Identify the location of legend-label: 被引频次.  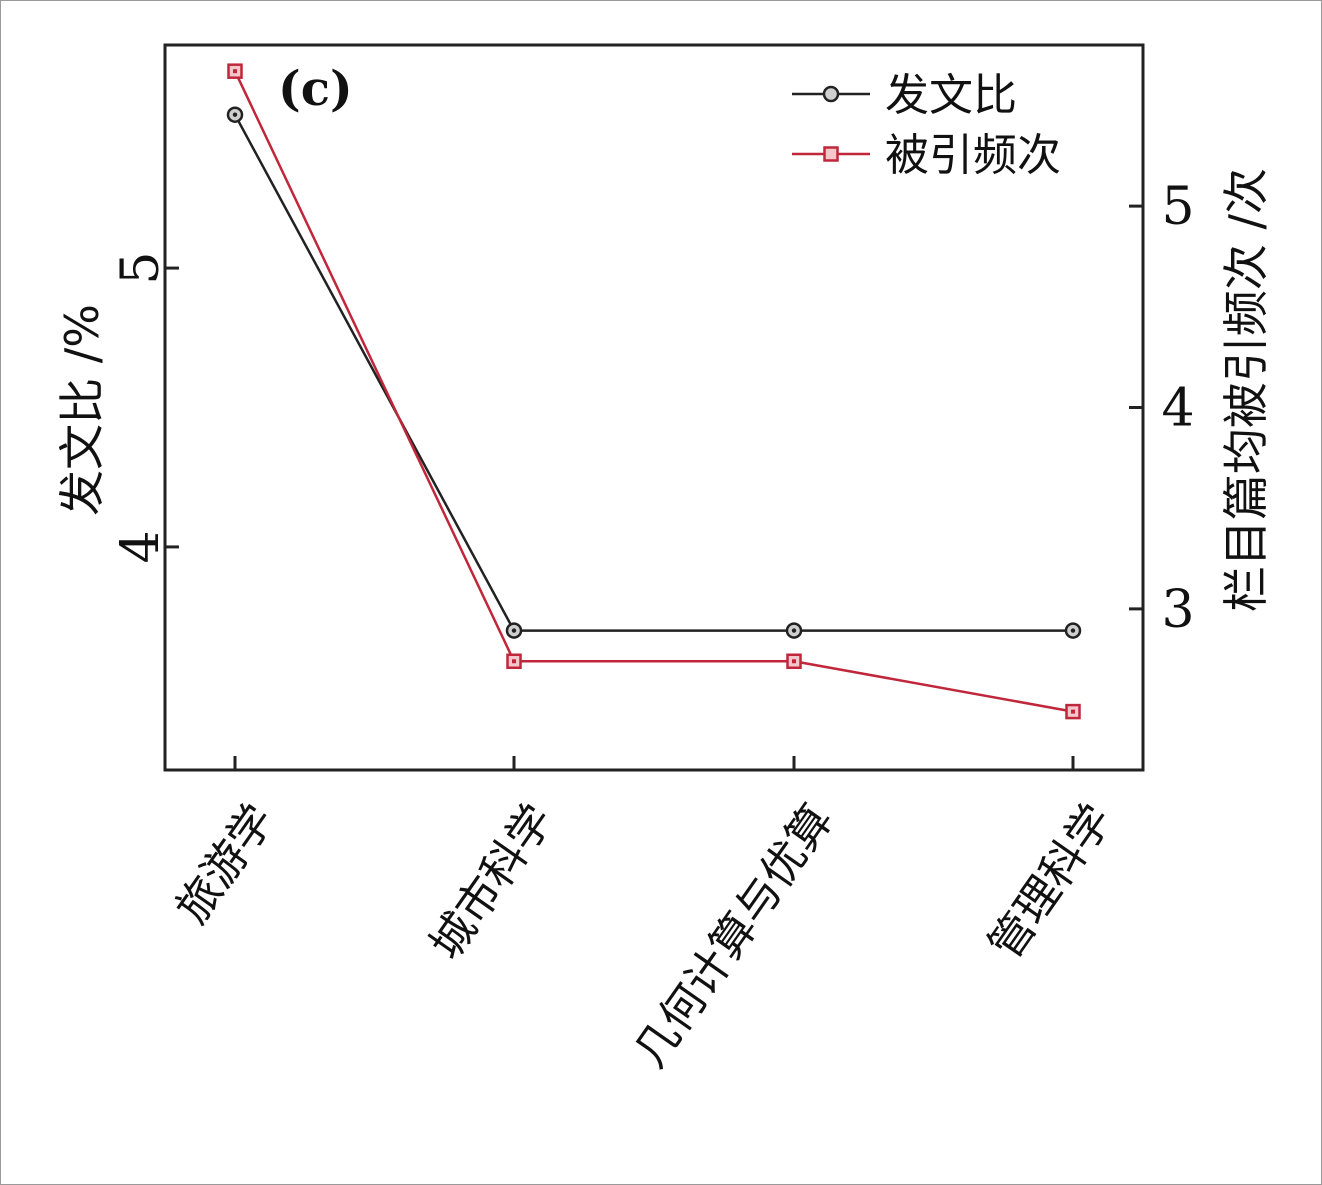
(973, 155).